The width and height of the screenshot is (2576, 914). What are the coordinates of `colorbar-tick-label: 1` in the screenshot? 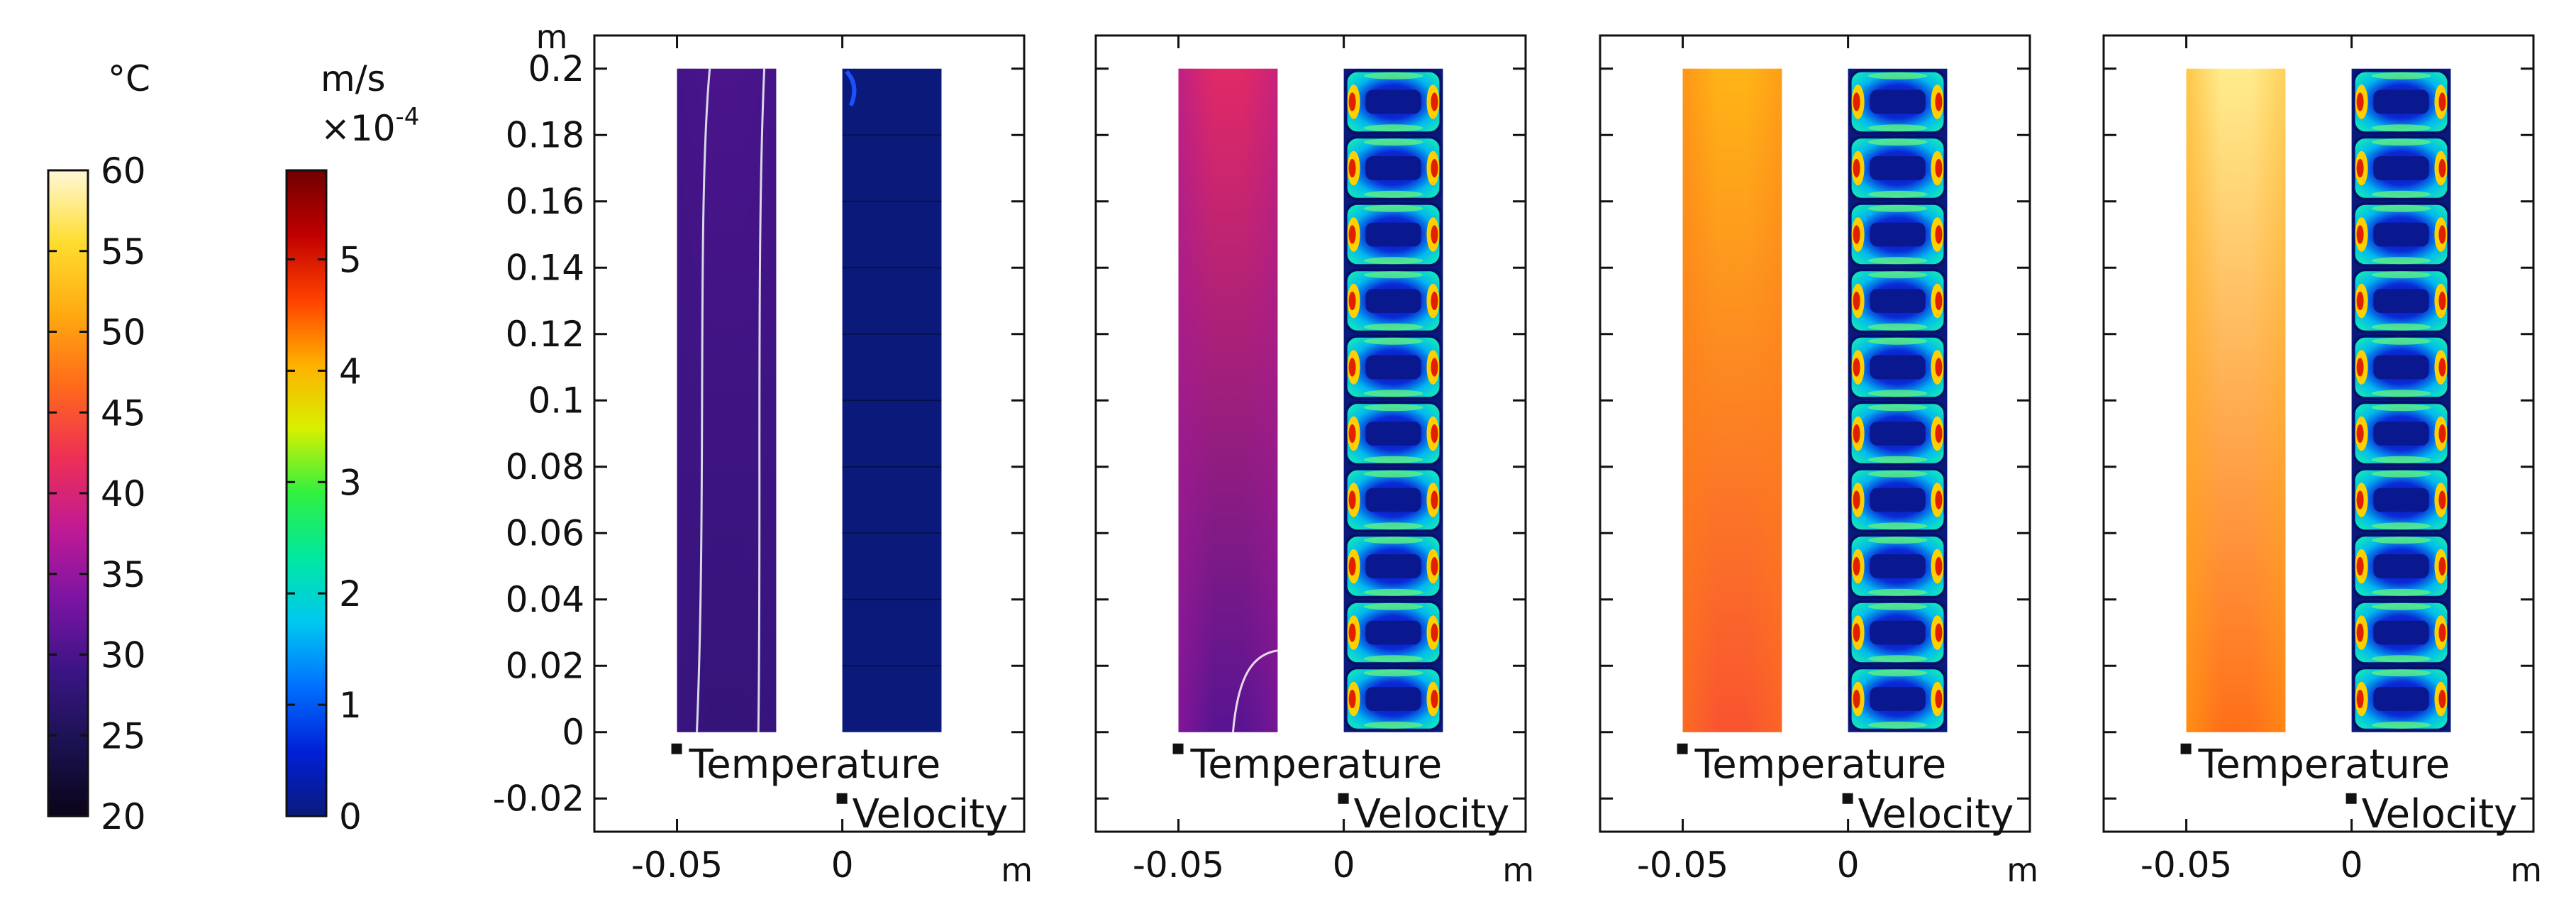 It's located at (350, 705).